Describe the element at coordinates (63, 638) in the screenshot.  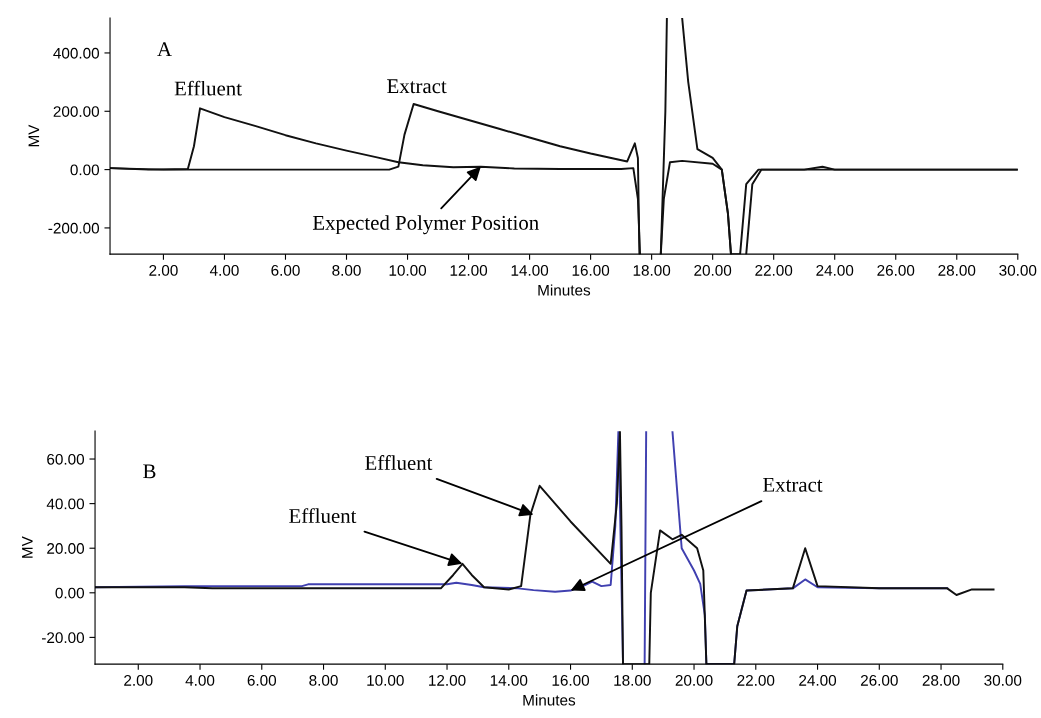
I see `y-tick-label: -20.00` at that location.